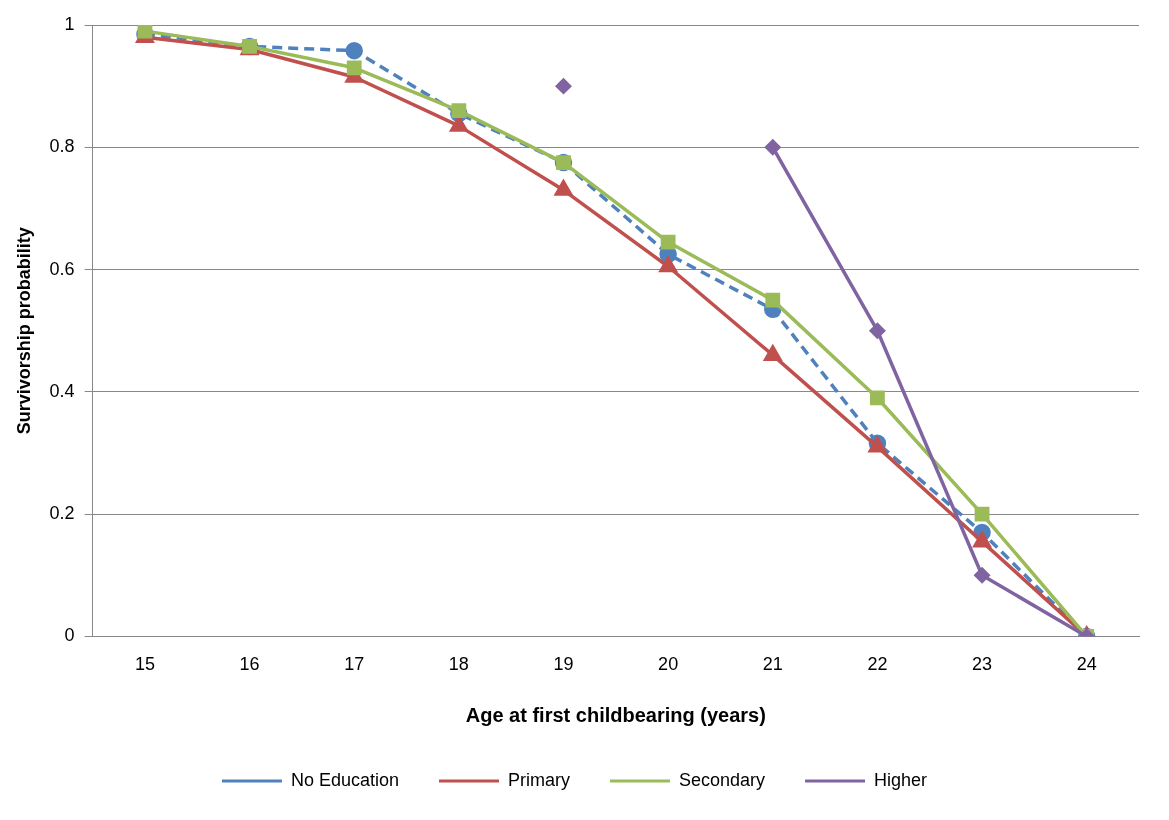  What do you see at coordinates (772, 664) in the screenshot?
I see `x-tick-label: 21` at bounding box center [772, 664].